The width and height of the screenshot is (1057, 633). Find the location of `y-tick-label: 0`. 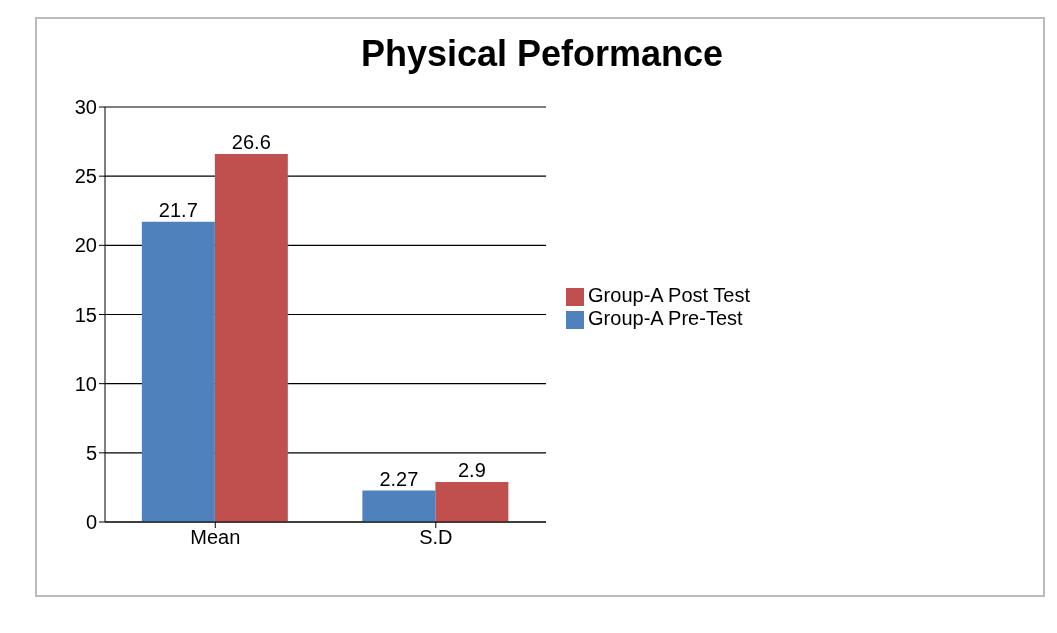

y-tick-label: 0 is located at coordinates (91, 522).